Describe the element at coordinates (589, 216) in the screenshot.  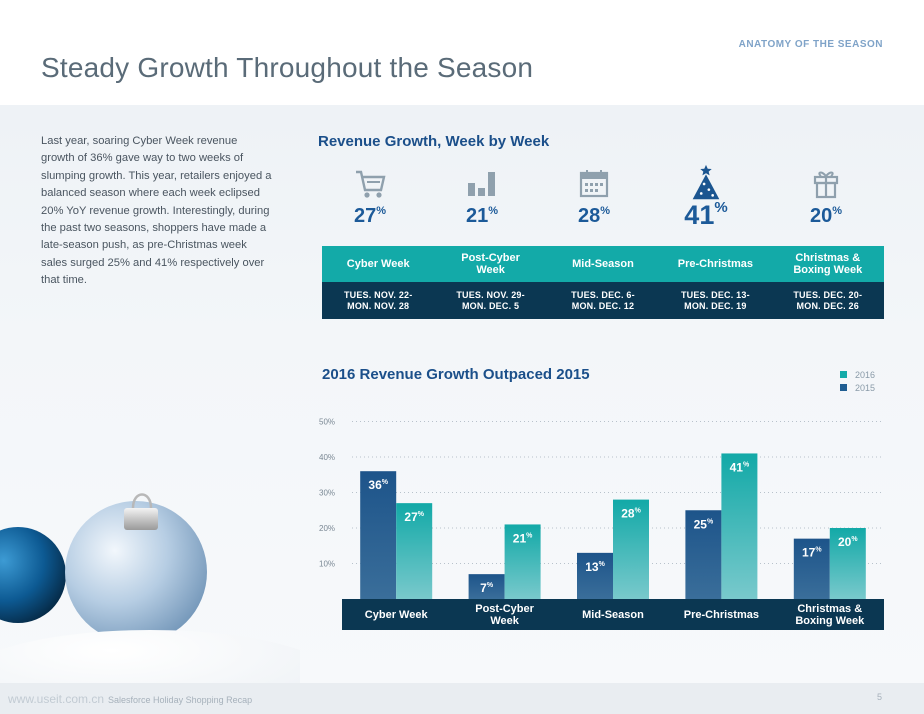
I see `kpi-value: 28` at that location.